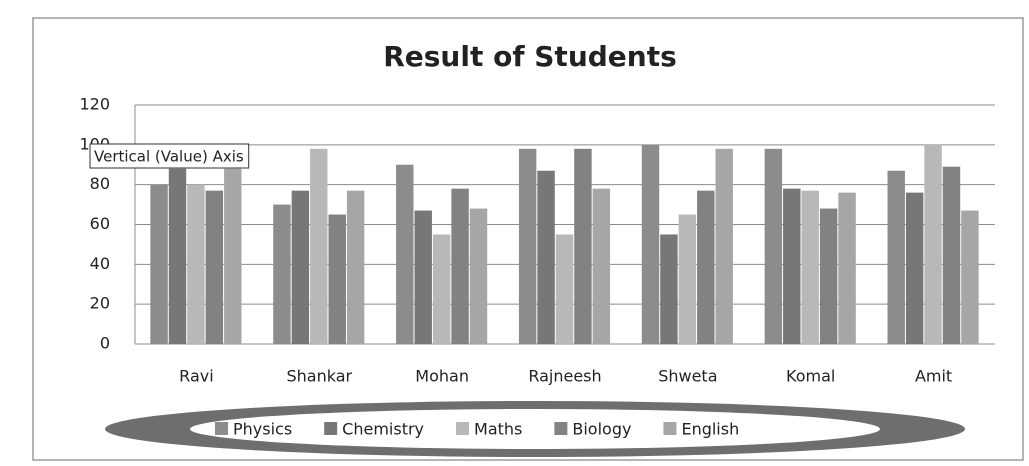  Describe the element at coordinates (383, 429) in the screenshot. I see `legend-label: Chemistry` at that location.